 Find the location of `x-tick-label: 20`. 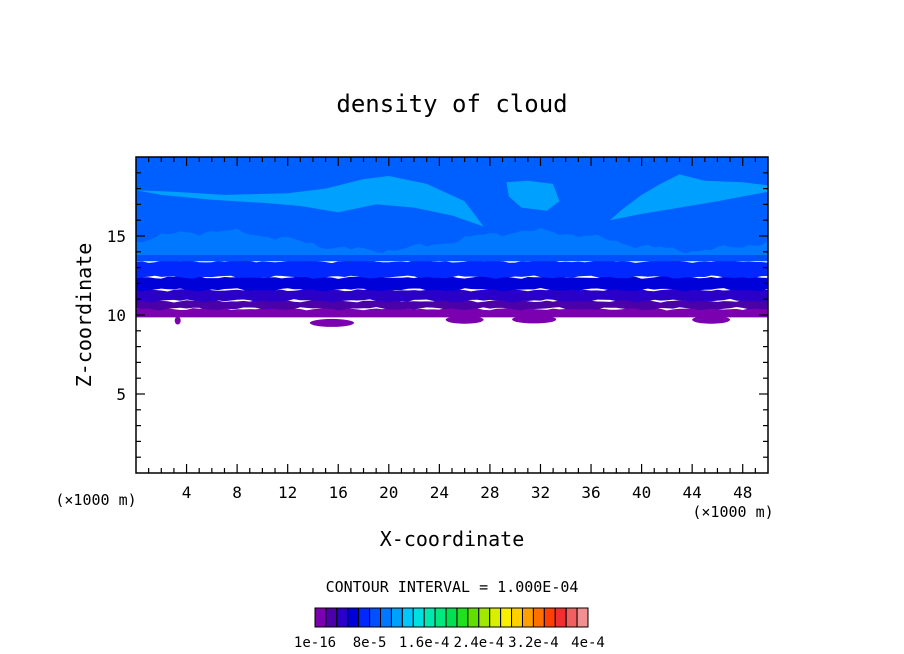

x-tick-label: 20 is located at coordinates (388, 492).